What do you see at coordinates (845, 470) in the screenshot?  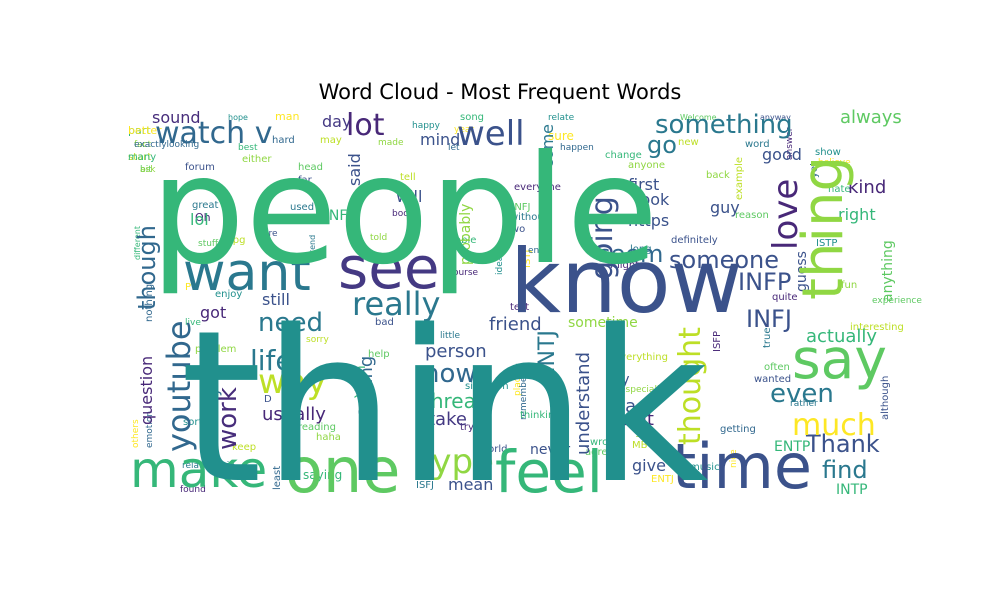 I see `word-find: find` at bounding box center [845, 470].